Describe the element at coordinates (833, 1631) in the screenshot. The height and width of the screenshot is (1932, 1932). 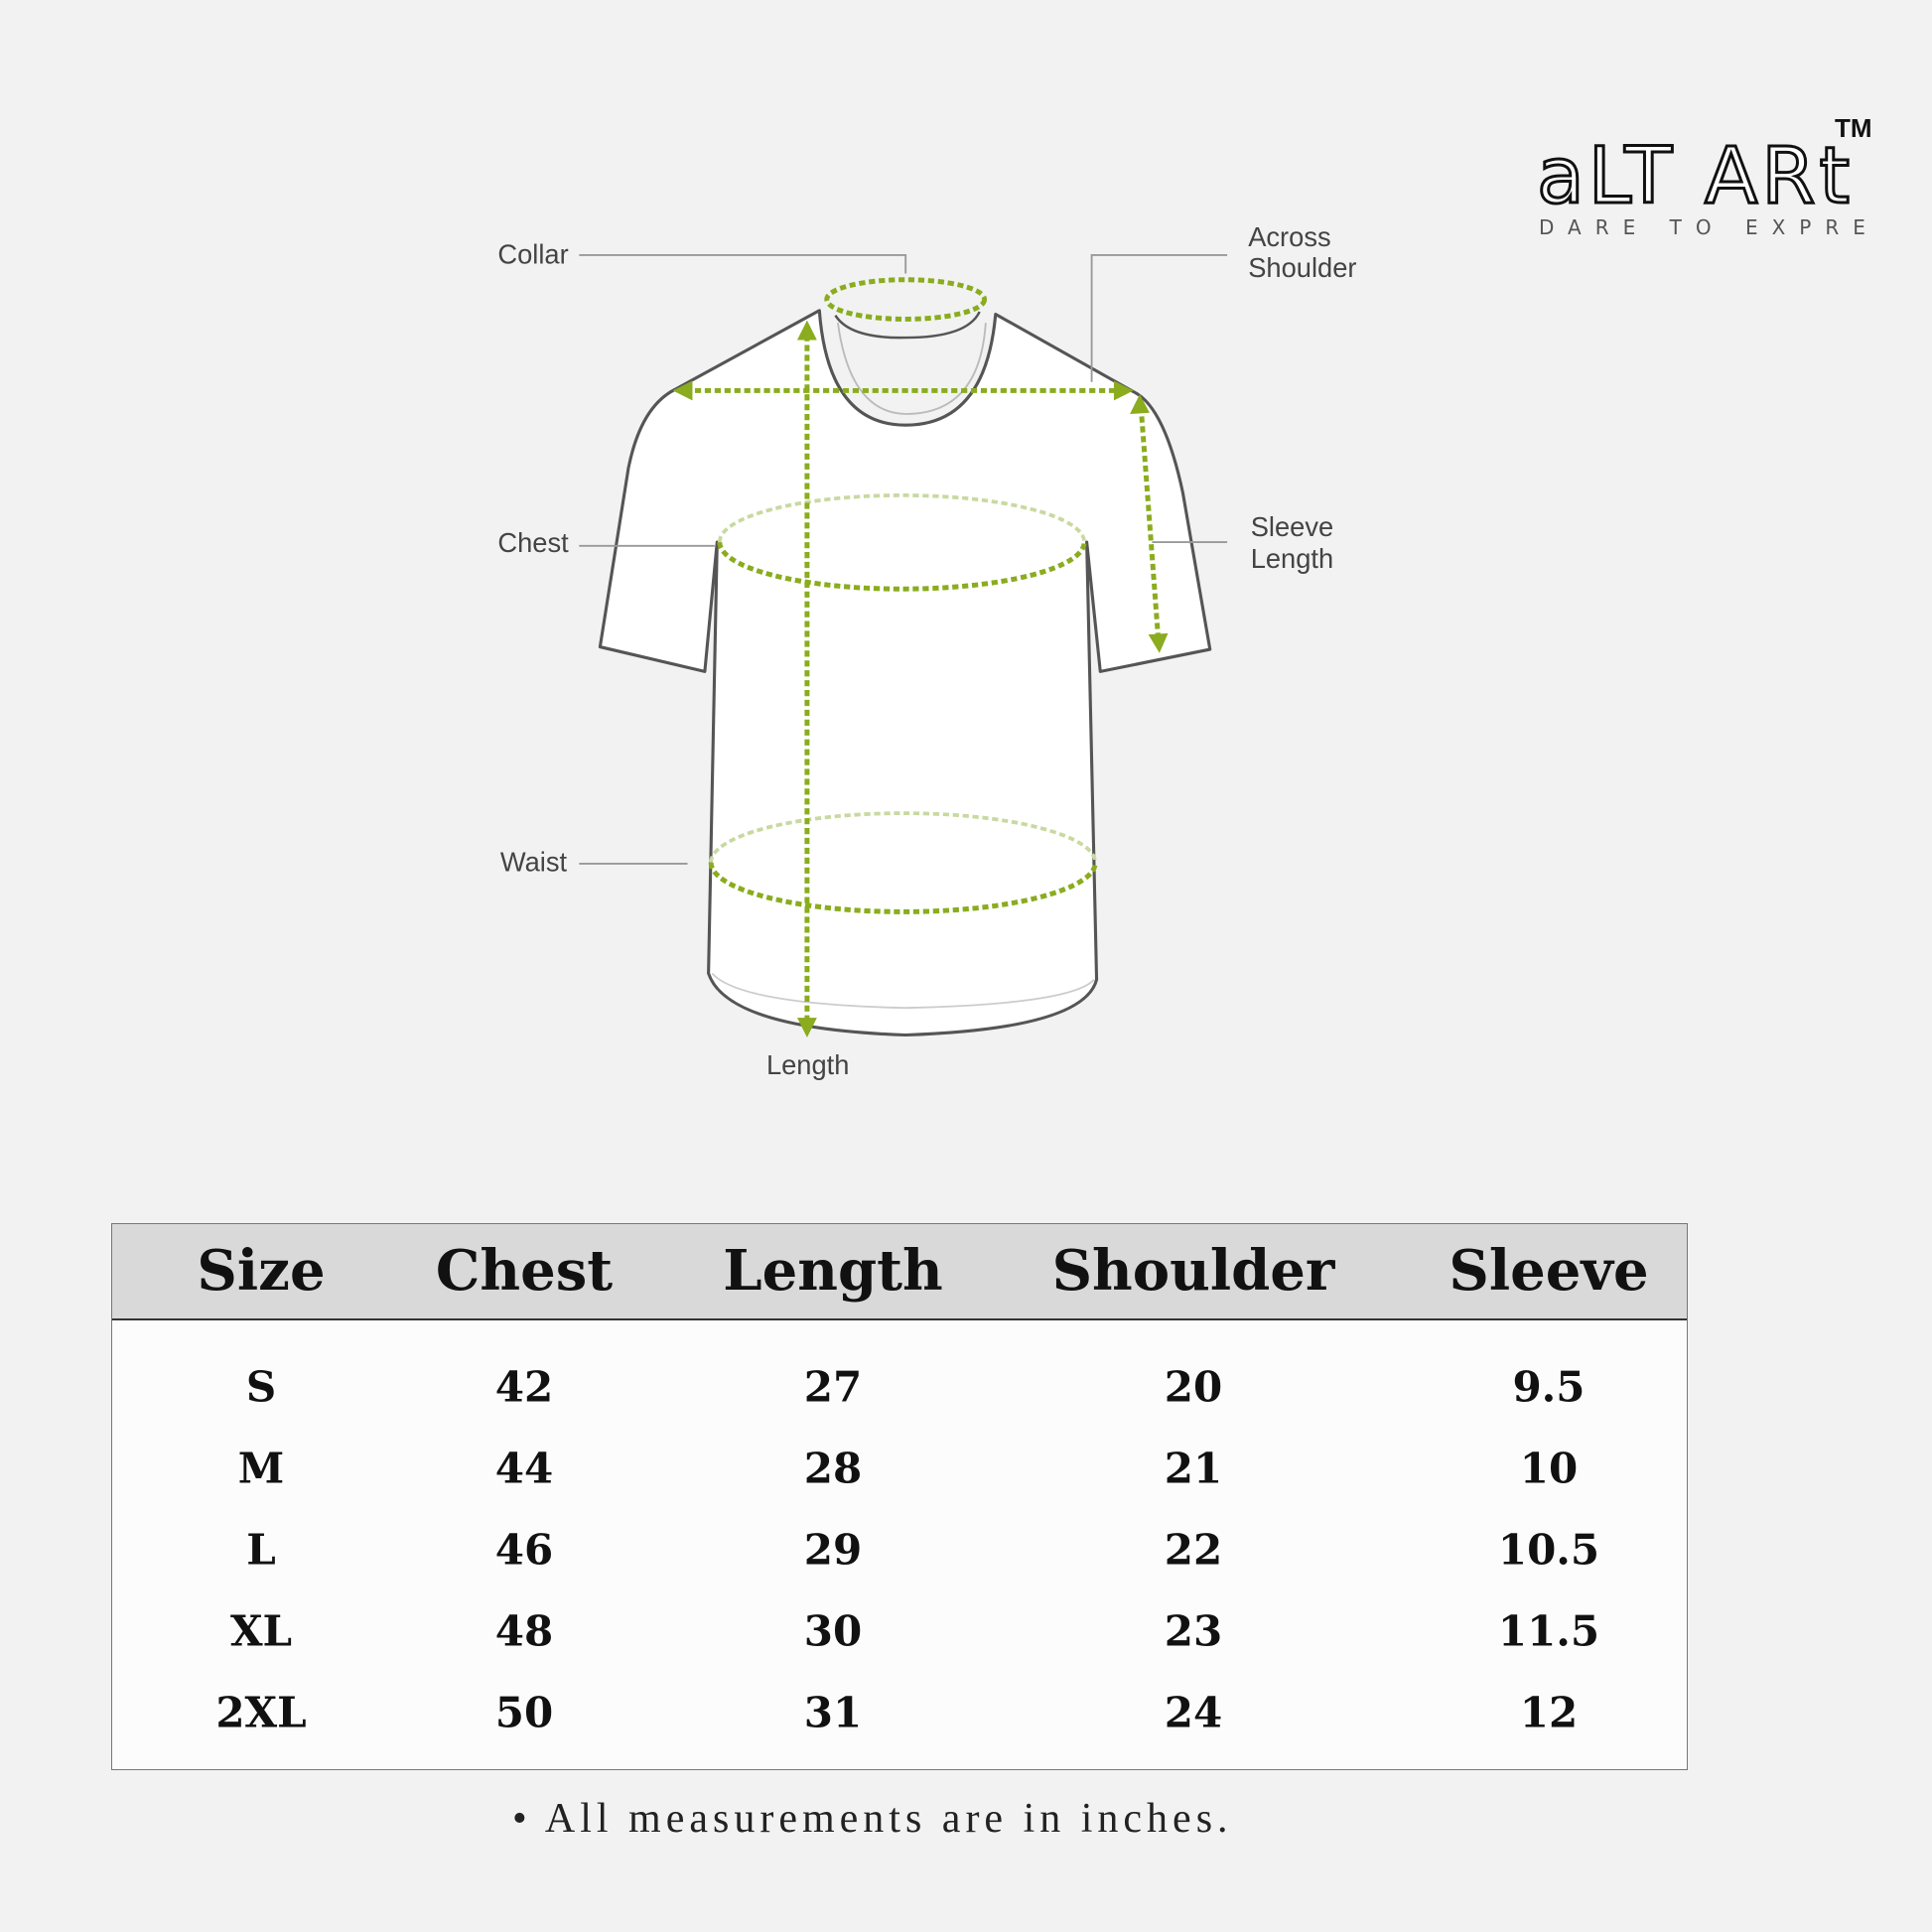
I see `cell-length: 30` at that location.